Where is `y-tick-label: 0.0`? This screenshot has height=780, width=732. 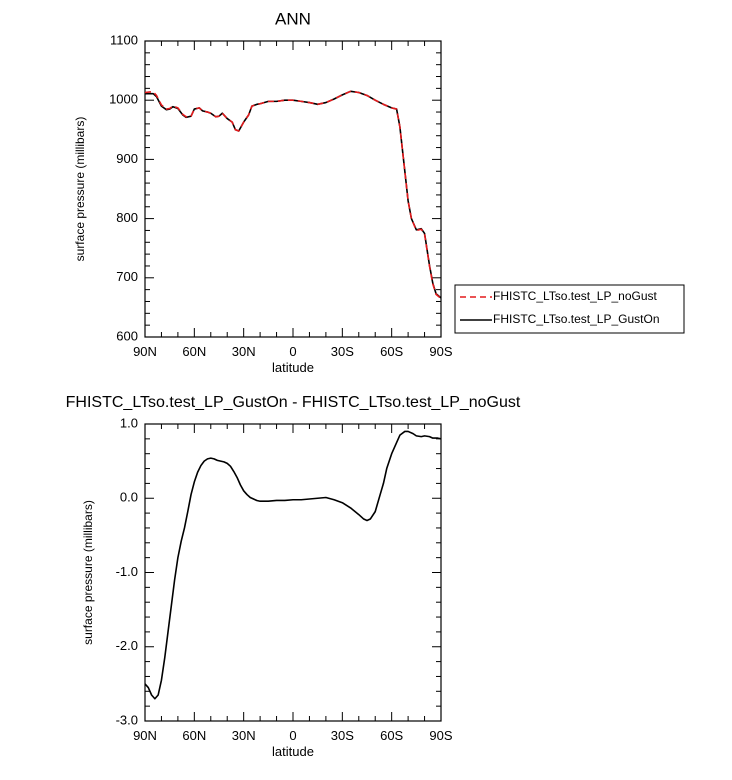 y-tick-label: 0.0 is located at coordinates (129, 497).